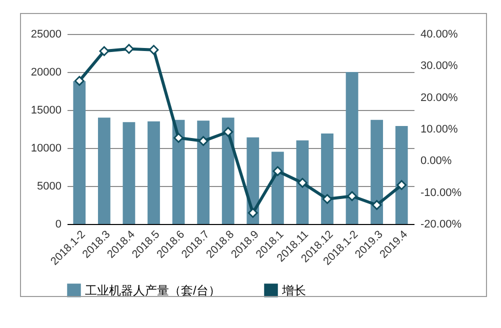 This screenshot has width=501, height=328. What do you see at coordinates (439, 130) in the screenshot?
I see `y2-tick-label: 10.00%` at bounding box center [439, 130].